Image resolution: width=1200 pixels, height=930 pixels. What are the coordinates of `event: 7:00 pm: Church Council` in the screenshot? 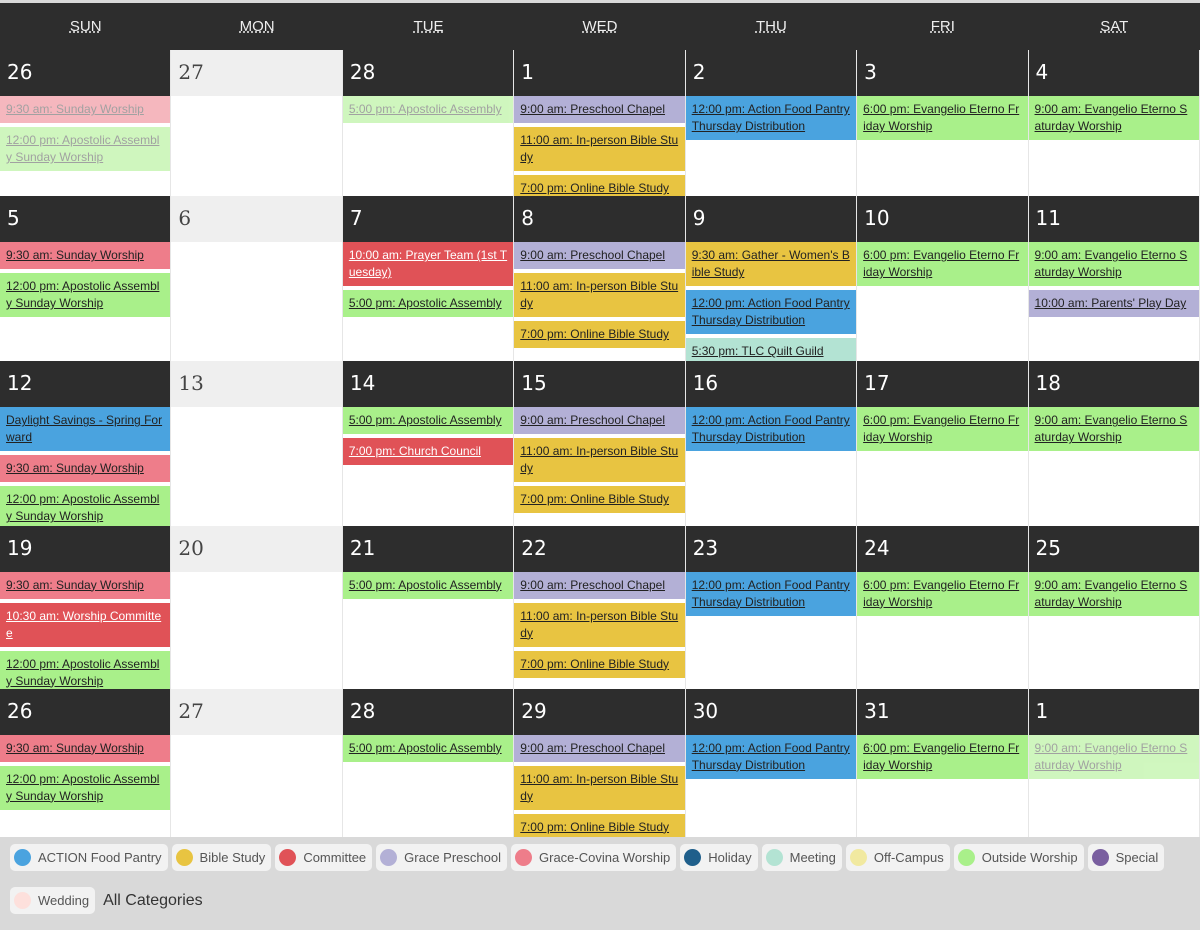 It's located at (428, 452).